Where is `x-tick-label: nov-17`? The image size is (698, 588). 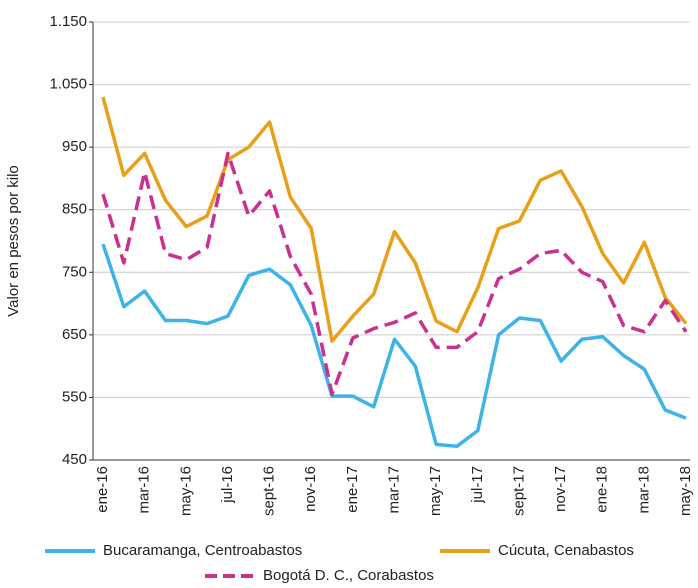 x-tick-label: nov-17 is located at coordinates (560, 489).